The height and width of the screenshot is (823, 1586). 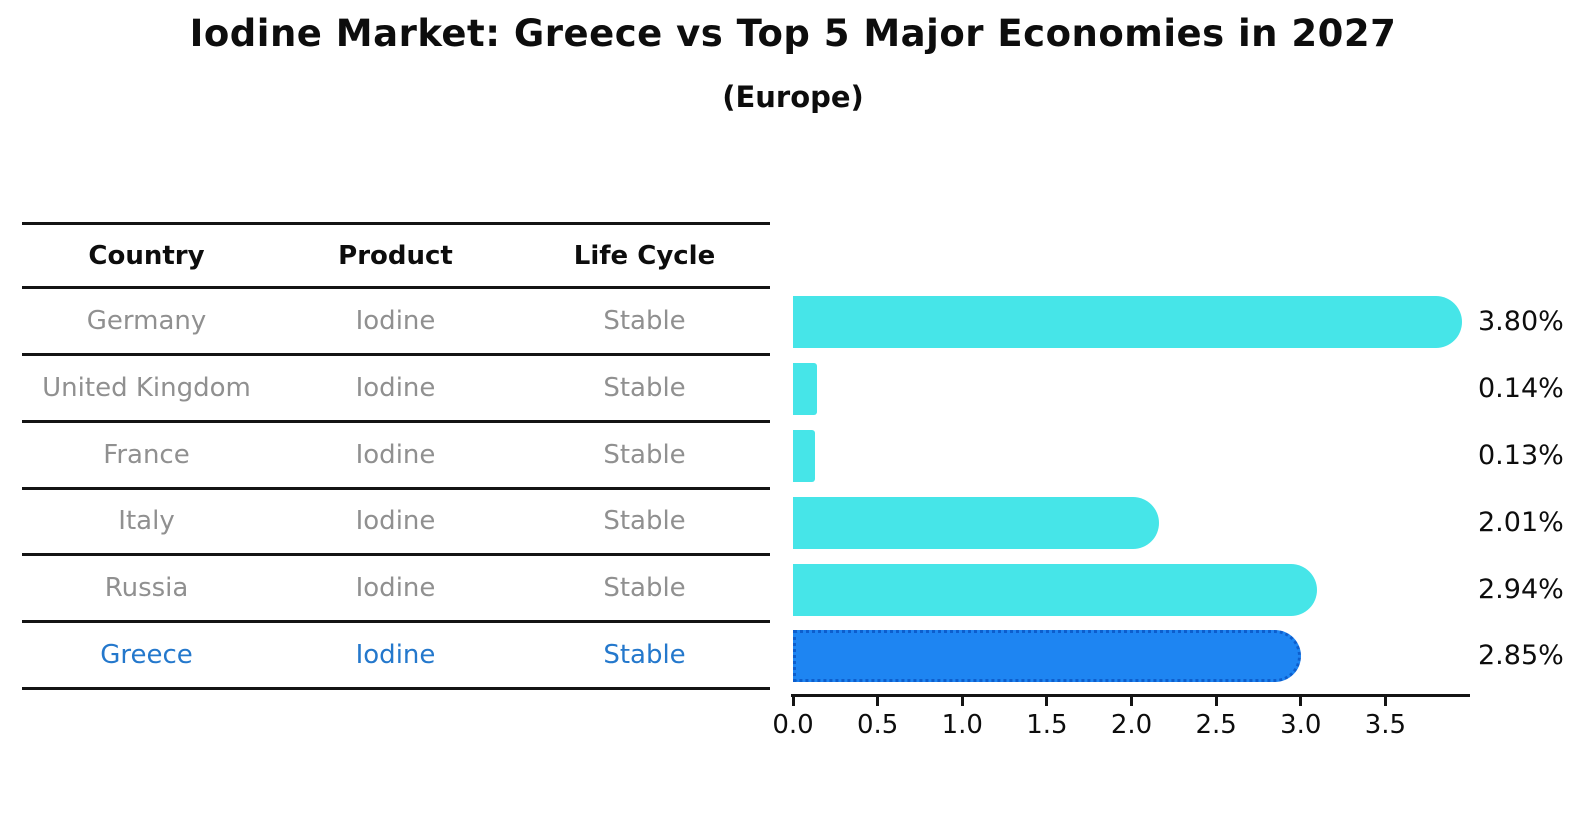 I want to click on value-label: 2.01%, so click(x=1521, y=522).